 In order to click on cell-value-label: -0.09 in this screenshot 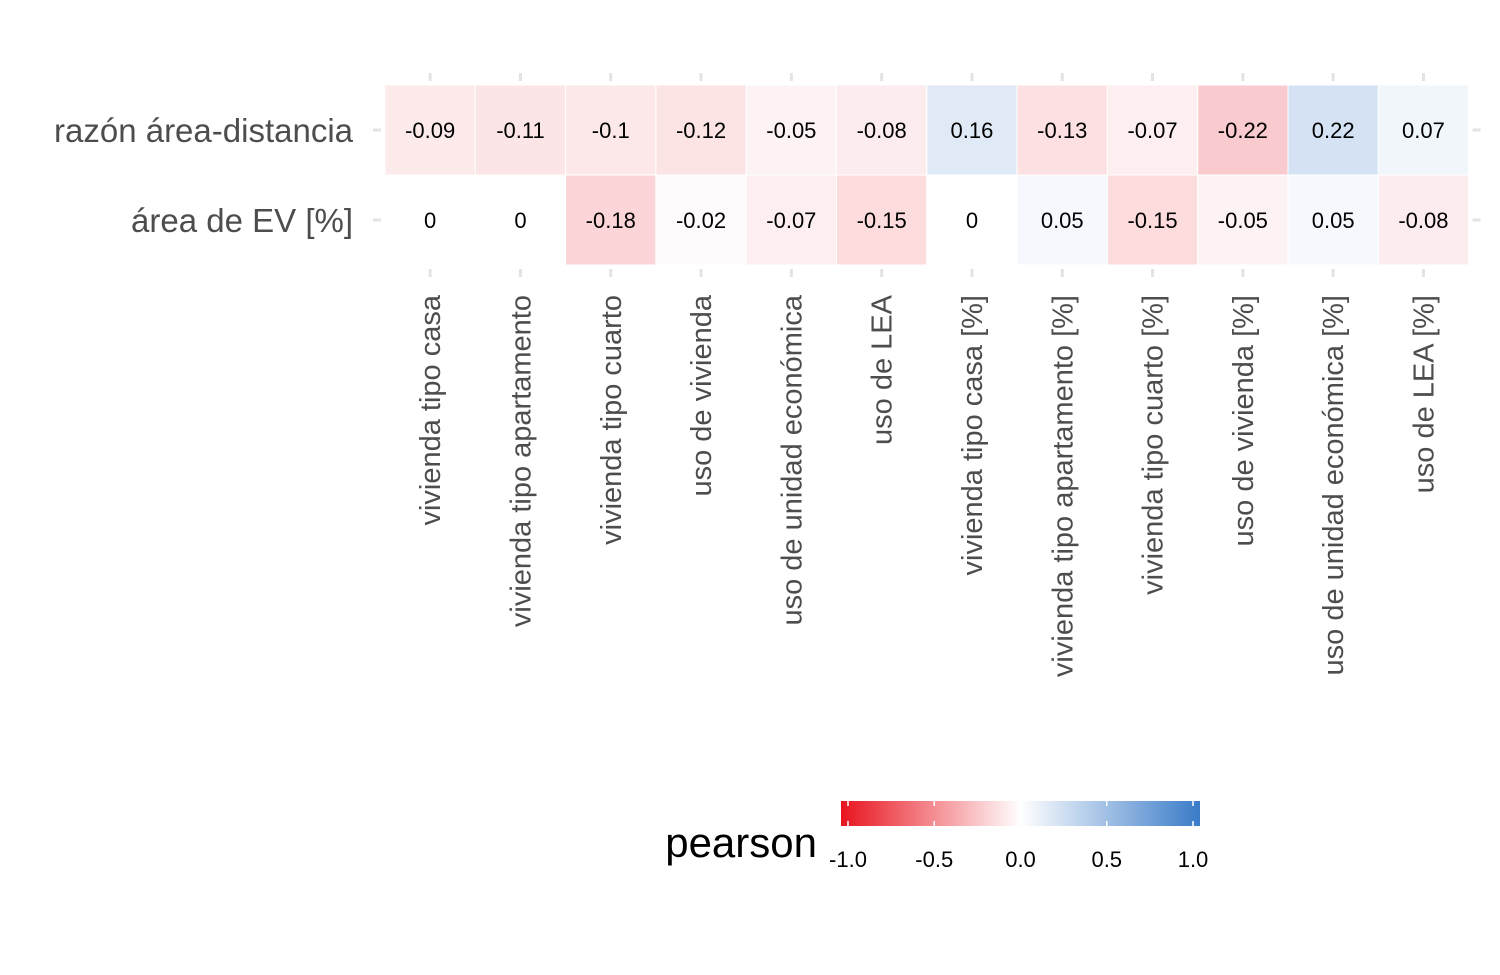, I will do `click(430, 130)`.